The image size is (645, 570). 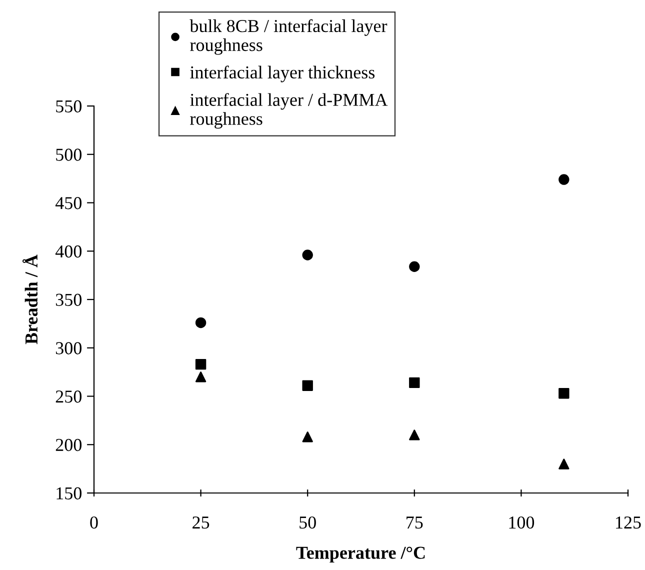 What do you see at coordinates (289, 111) in the screenshot?
I see `legend-label: interfacial layer / d-PMMA roughness` at bounding box center [289, 111].